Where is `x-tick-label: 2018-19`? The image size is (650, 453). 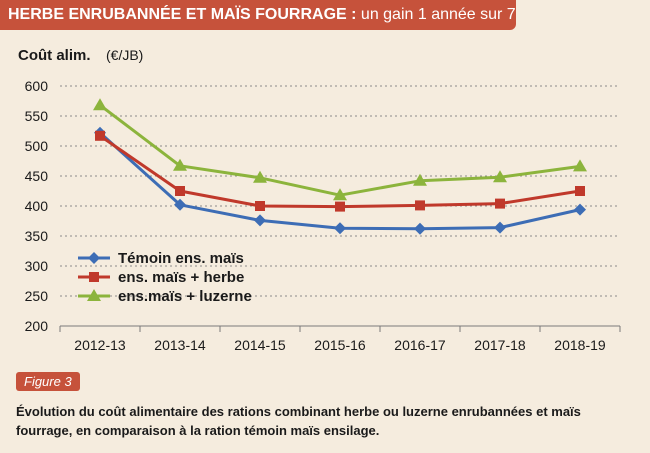
x-tick-label: 2018-19 is located at coordinates (580, 345).